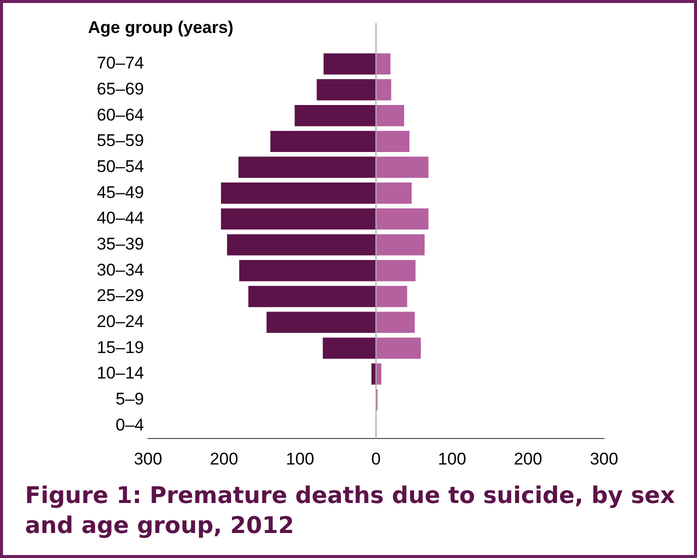 This screenshot has width=697, height=558. Describe the element at coordinates (120, 218) in the screenshot. I see `y-tick-label: 40–44` at that location.